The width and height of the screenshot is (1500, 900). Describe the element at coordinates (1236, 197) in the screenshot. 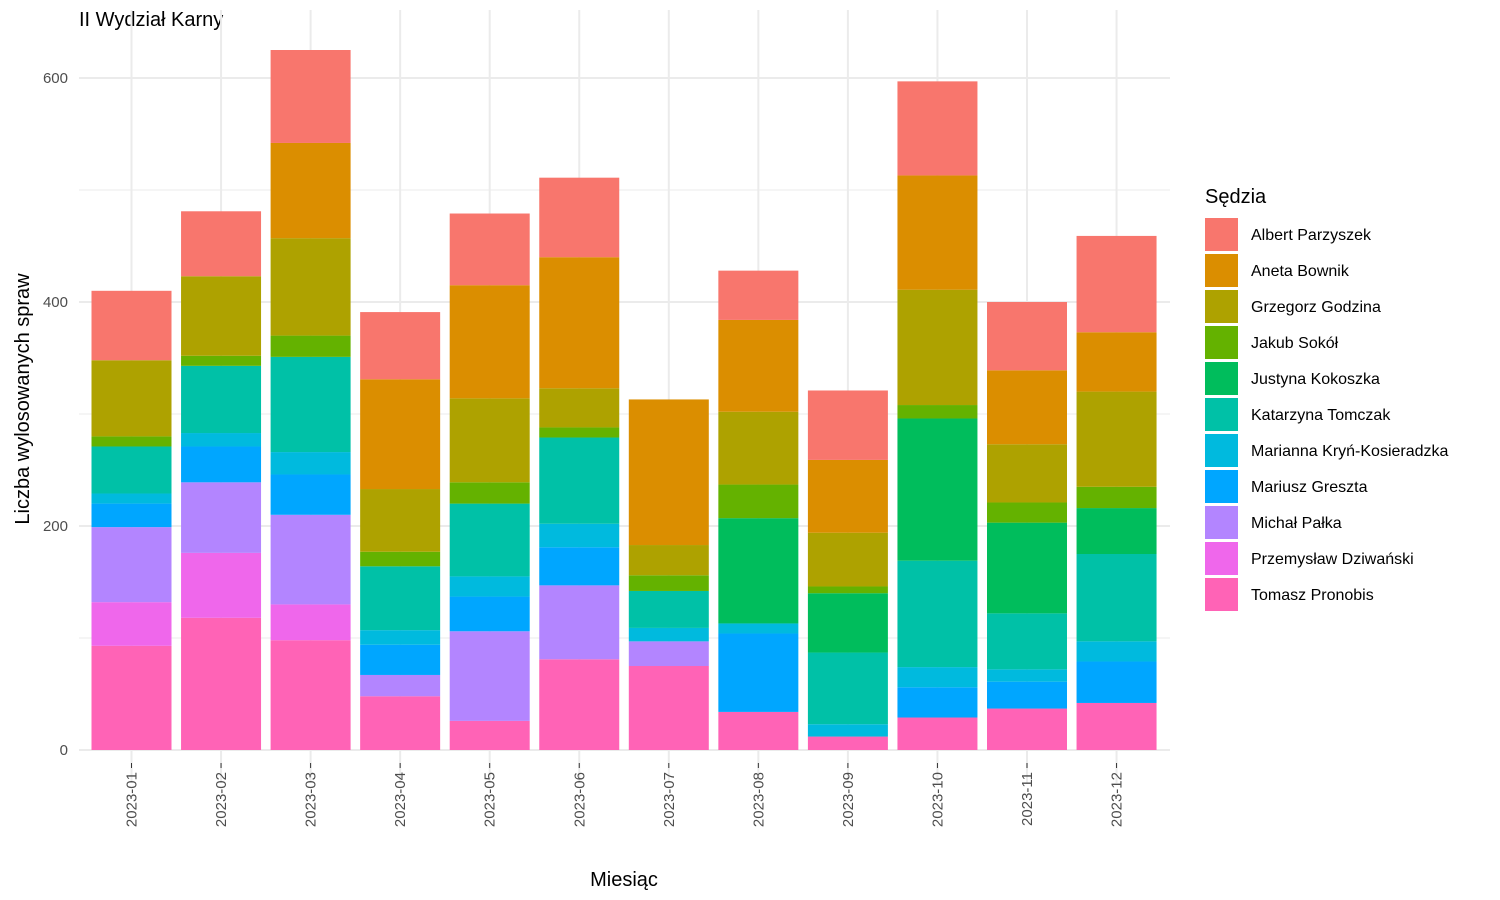

I see `legend-title: Sędzia` at that location.